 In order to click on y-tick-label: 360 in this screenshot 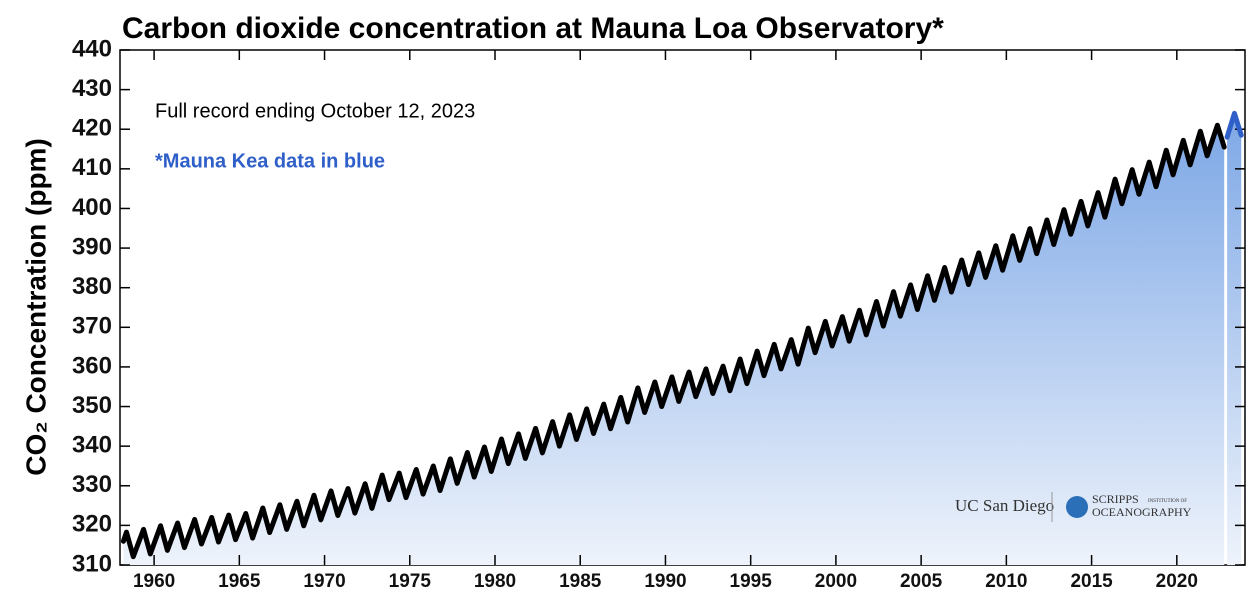, I will do `click(92, 365)`.